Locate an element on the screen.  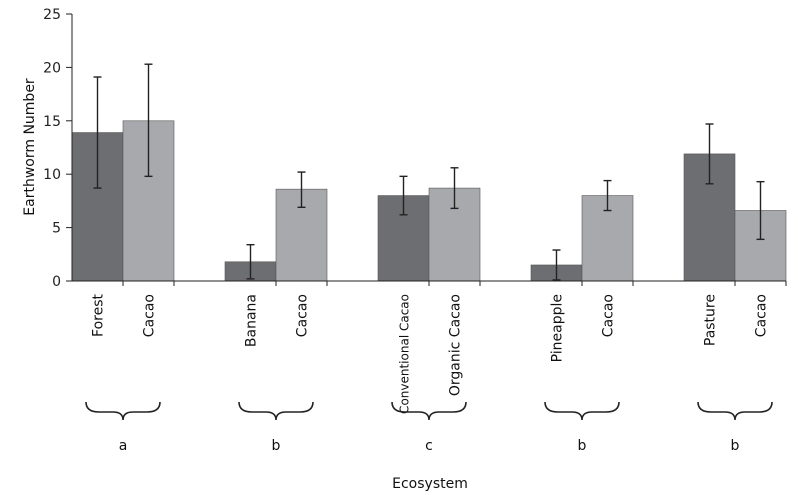
y-axis-title: Earthworm Number is located at coordinates (30, 147).